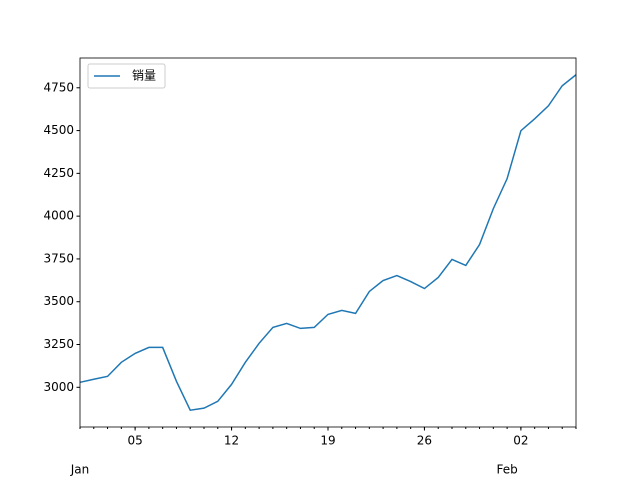  What do you see at coordinates (231, 441) in the screenshot?
I see `x-tick-label: 12` at bounding box center [231, 441].